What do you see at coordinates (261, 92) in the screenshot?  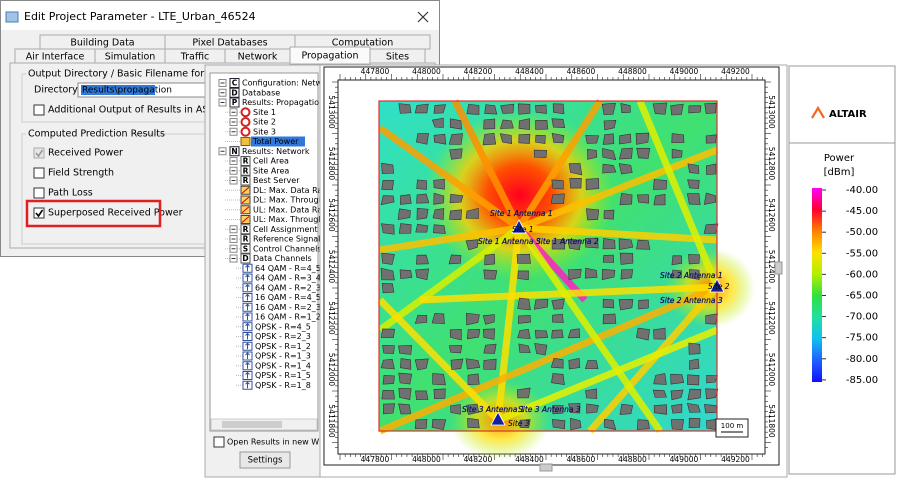 I see `tree-item: Database` at bounding box center [261, 92].